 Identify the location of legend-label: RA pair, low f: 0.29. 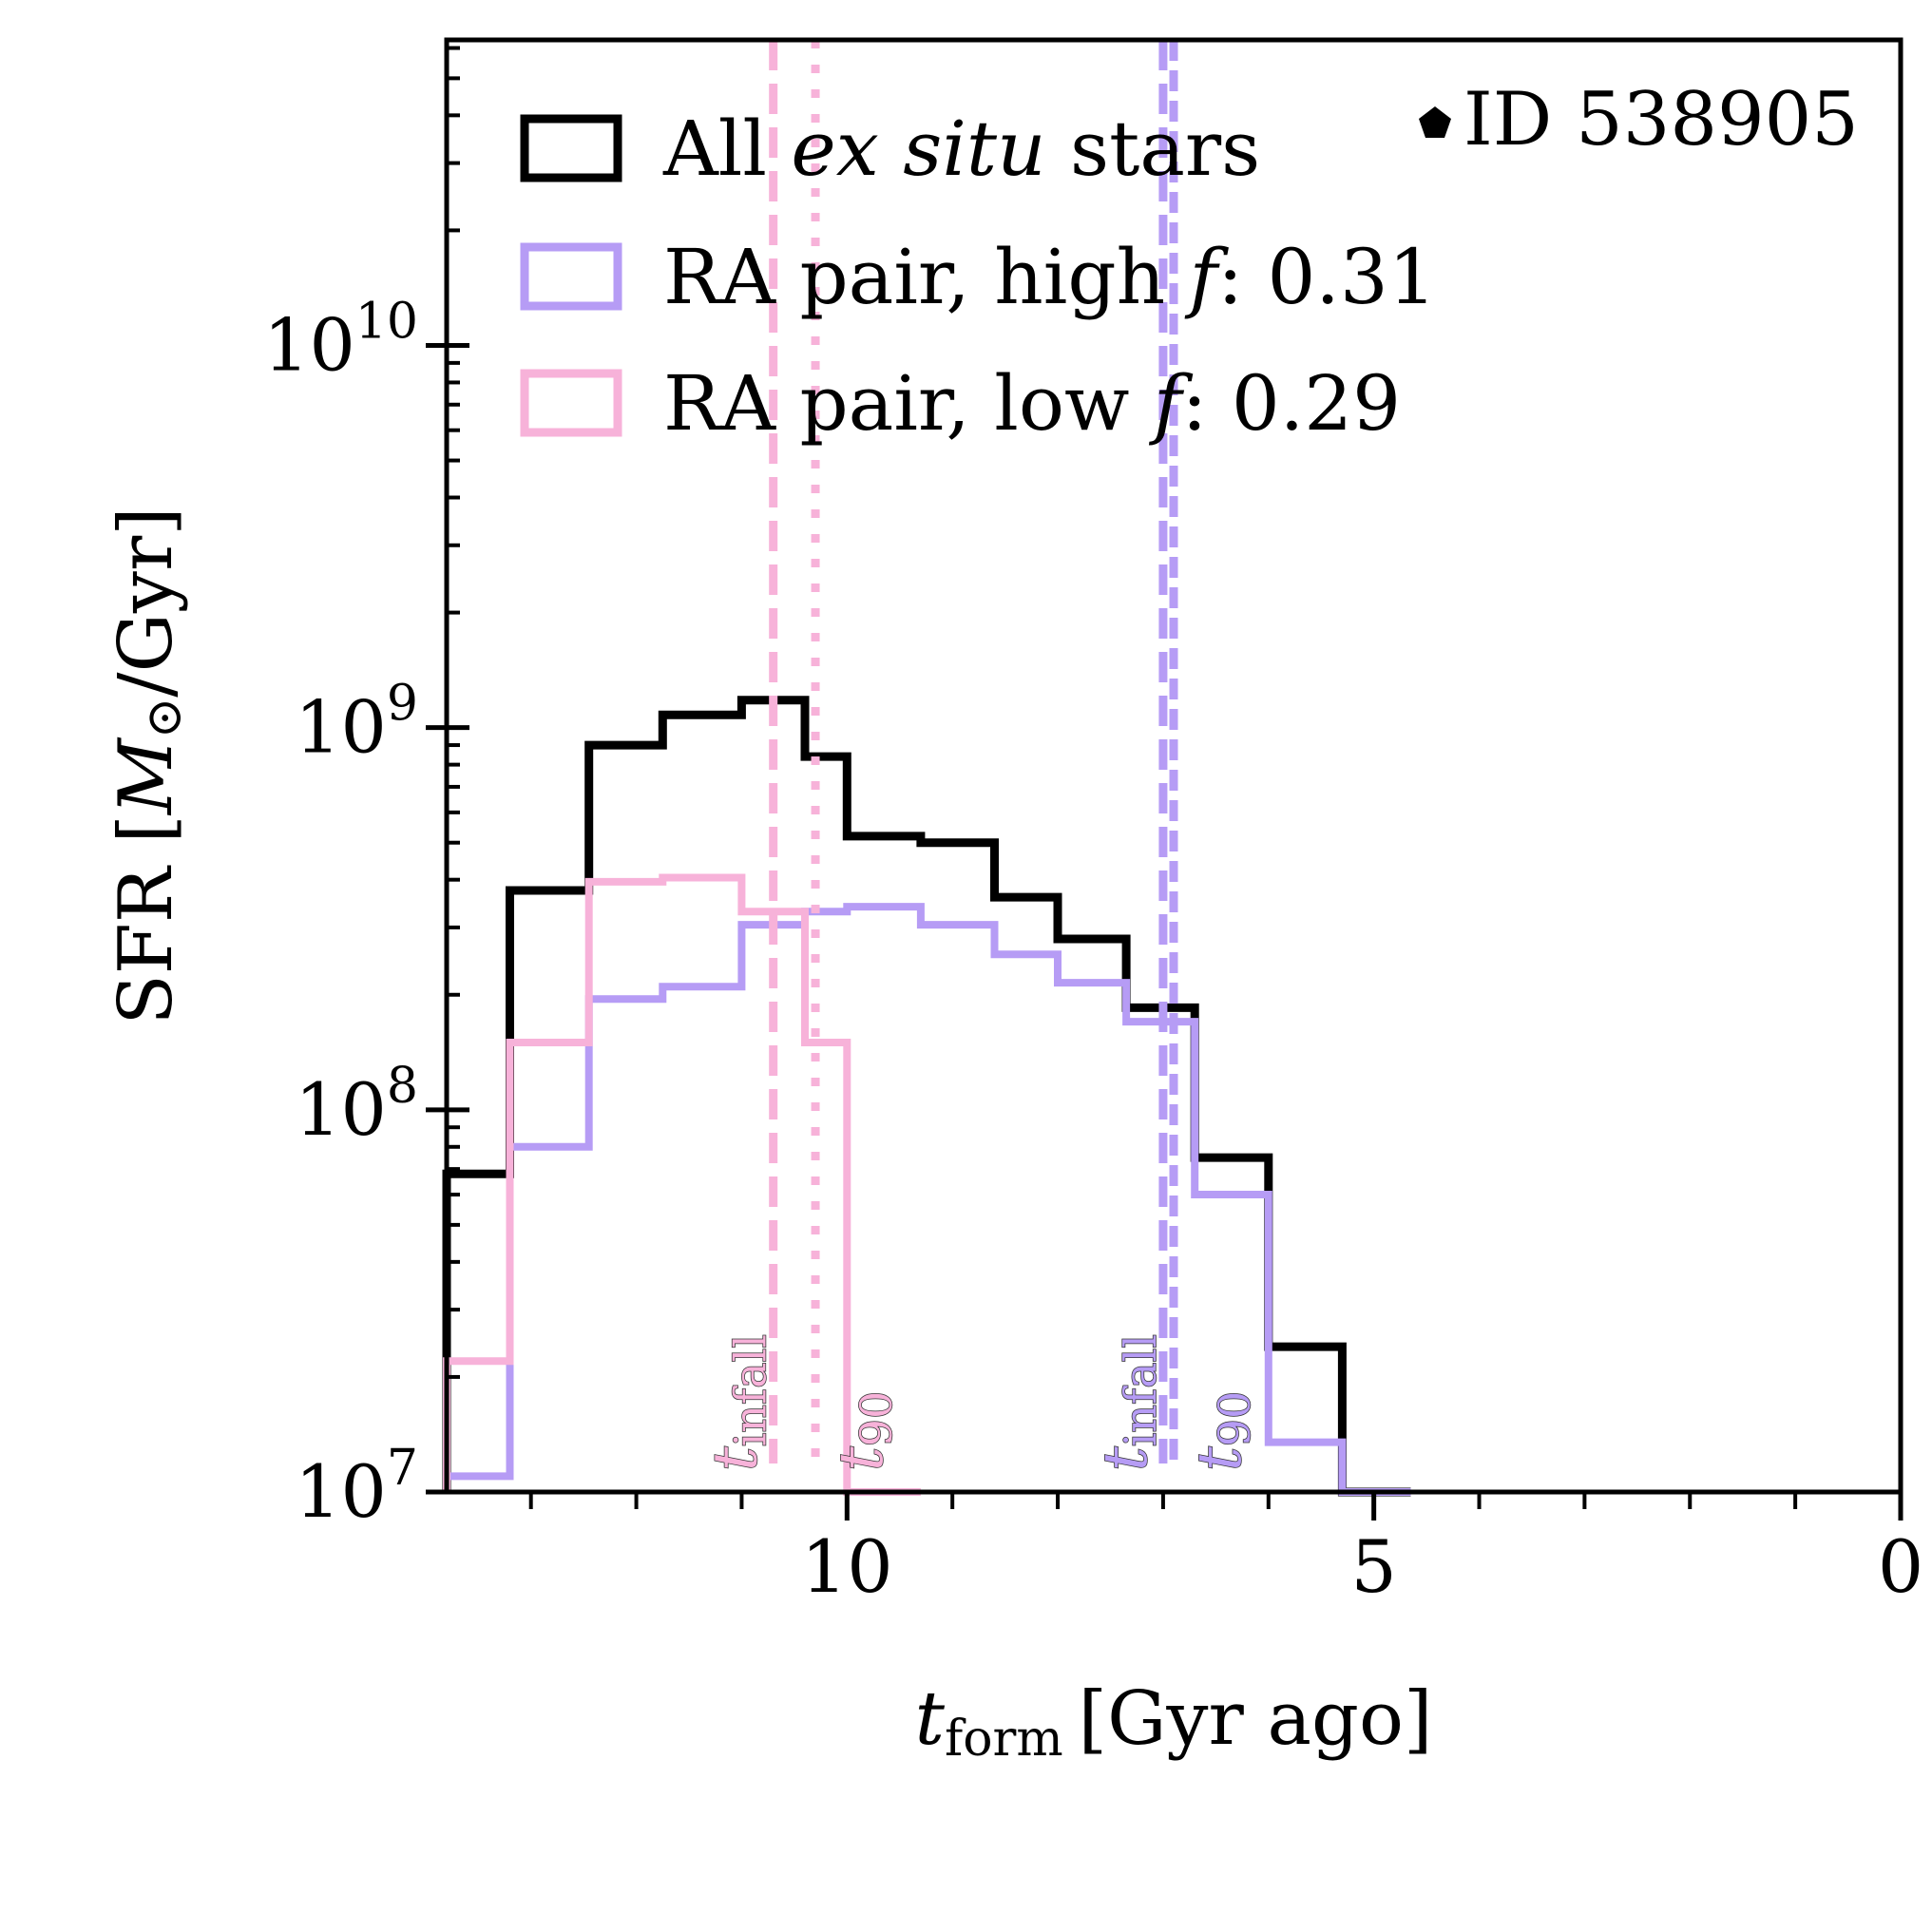
(1032, 403).